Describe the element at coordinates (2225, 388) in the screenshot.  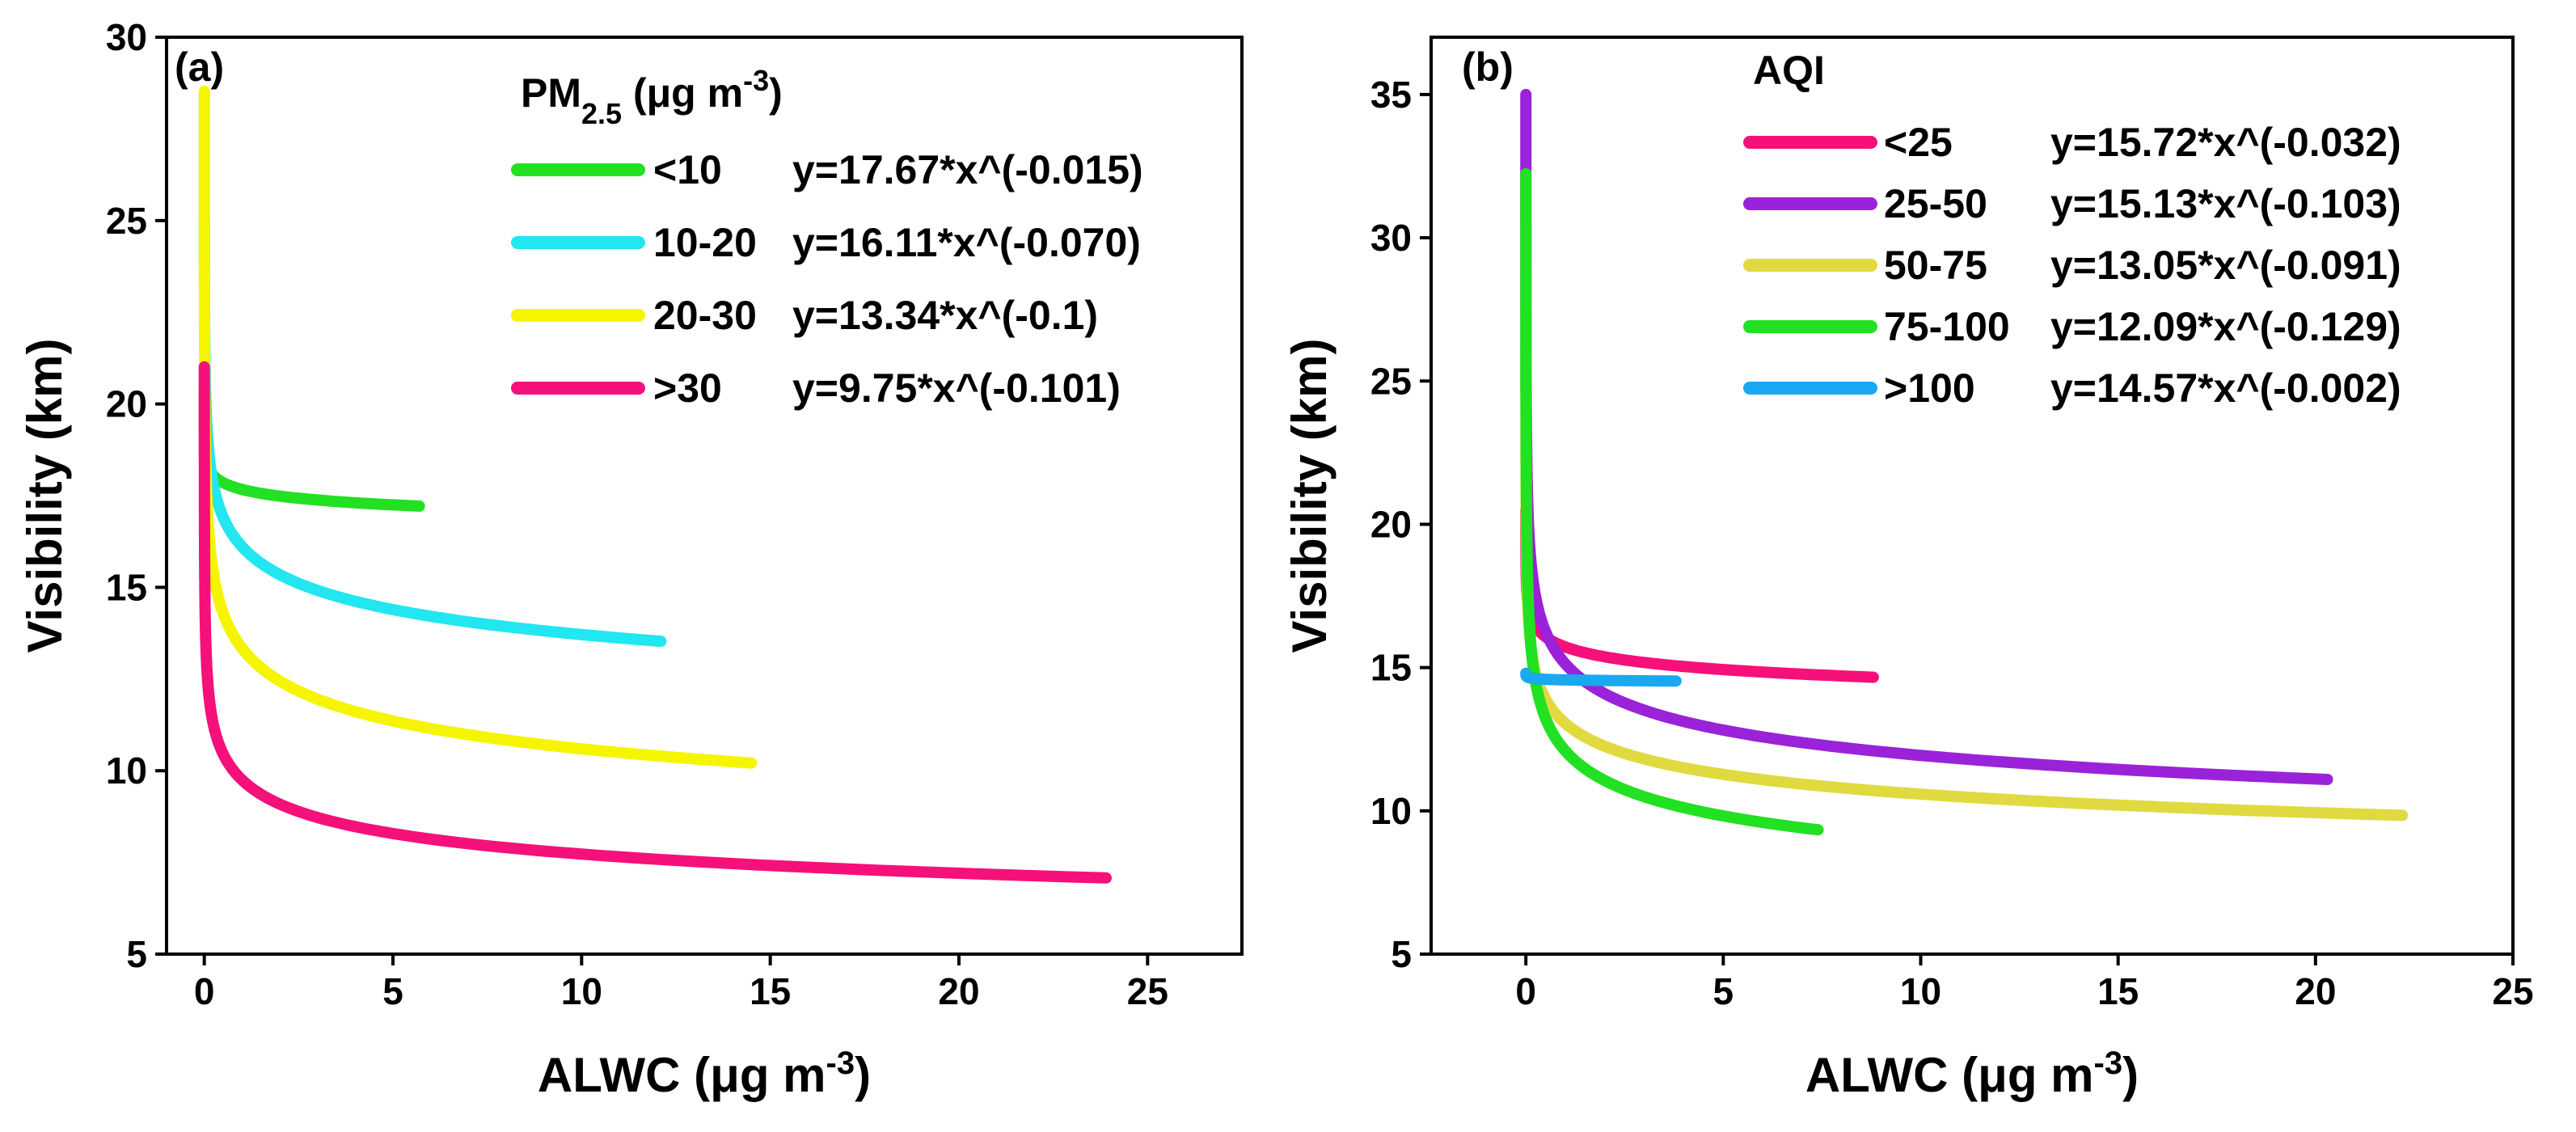
I see `legend-equation: y=14.57*x^(-0.002)` at that location.